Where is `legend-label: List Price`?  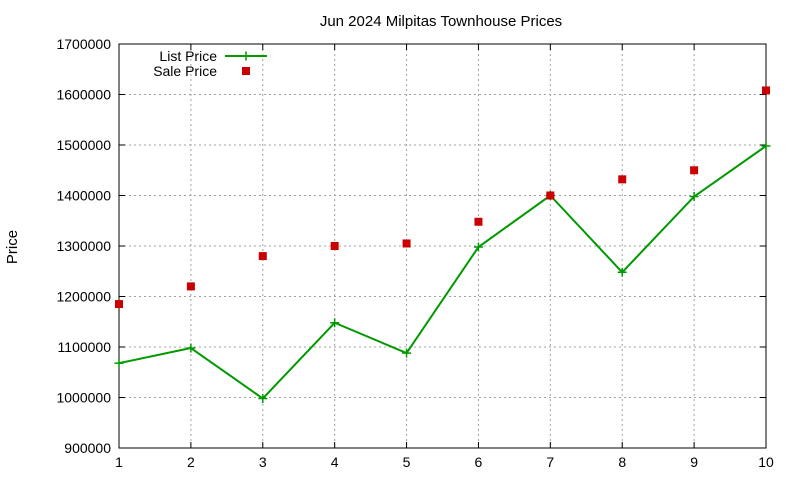
legend-label: List Price is located at coordinates (188, 56).